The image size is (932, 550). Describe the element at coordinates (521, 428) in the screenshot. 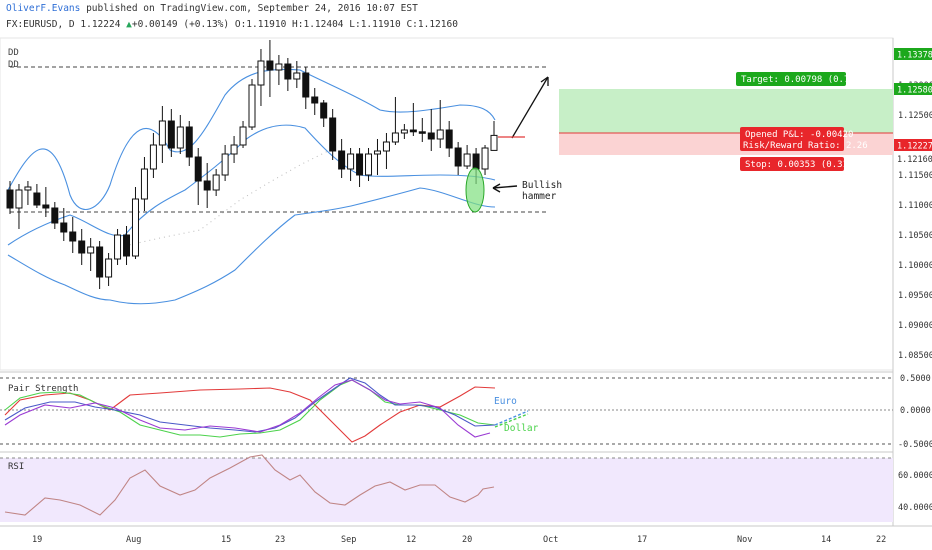

I see `dollar-label: Dollar` at that location.